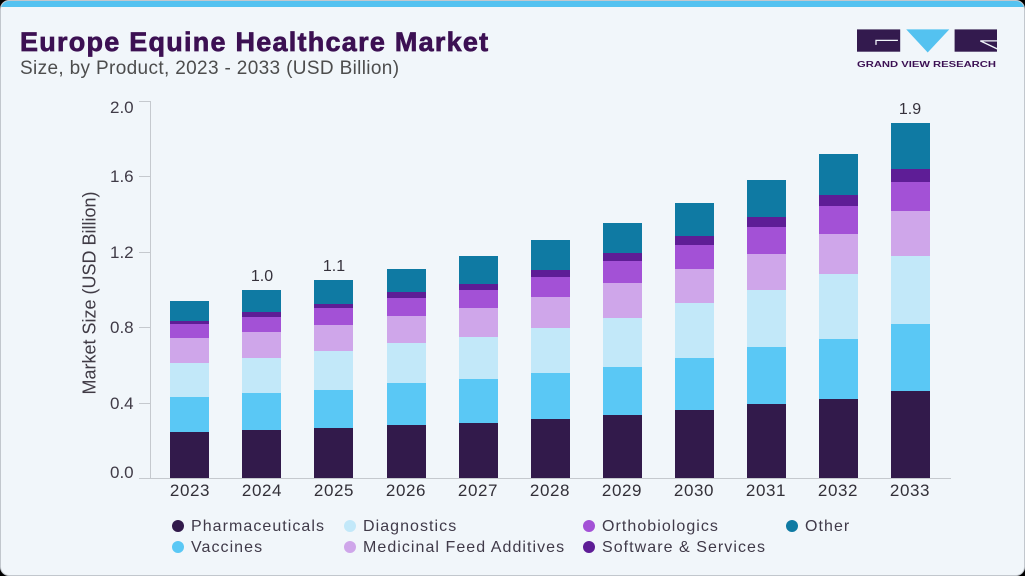 The width and height of the screenshot is (1025, 576). What do you see at coordinates (926, 64) in the screenshot?
I see `svg-text: GRAND VIEW RESEARCH` at bounding box center [926, 64].